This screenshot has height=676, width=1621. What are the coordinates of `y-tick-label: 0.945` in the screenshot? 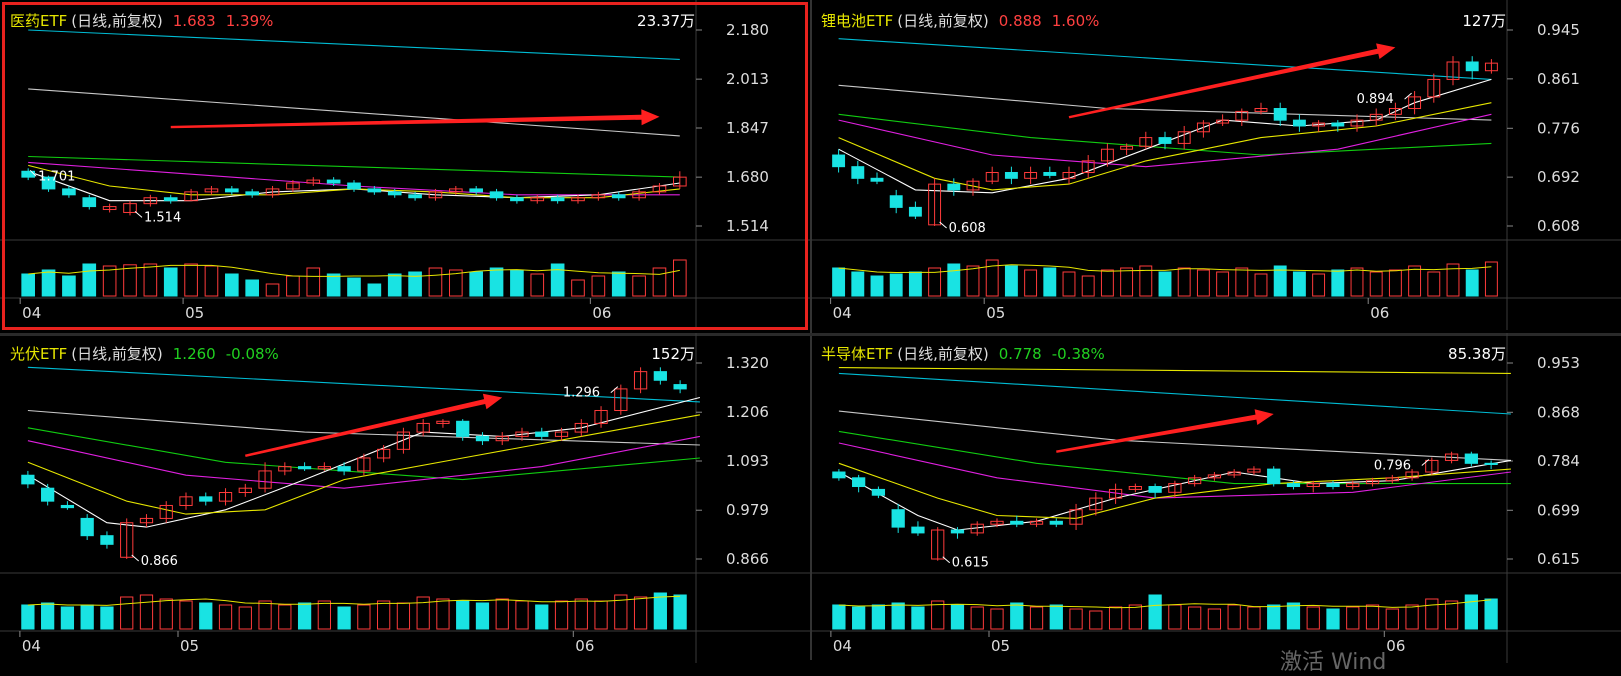 It's located at (1558, 30).